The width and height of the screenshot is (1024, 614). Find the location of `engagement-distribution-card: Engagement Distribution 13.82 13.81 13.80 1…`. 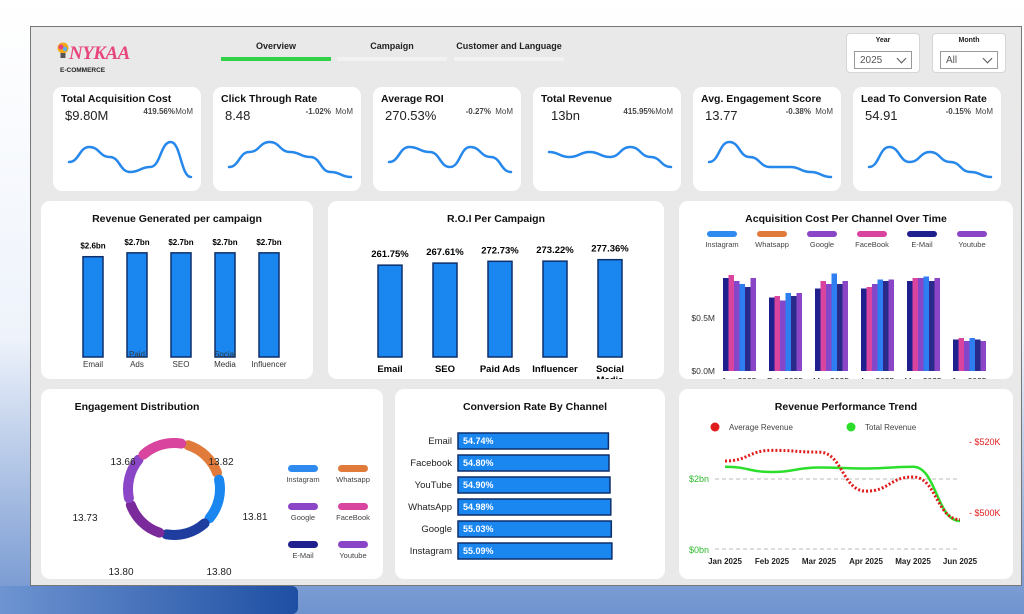

engagement-distribution-card: Engagement Distribution 13.82 13.81 13.80 1… is located at coordinates (212, 484).